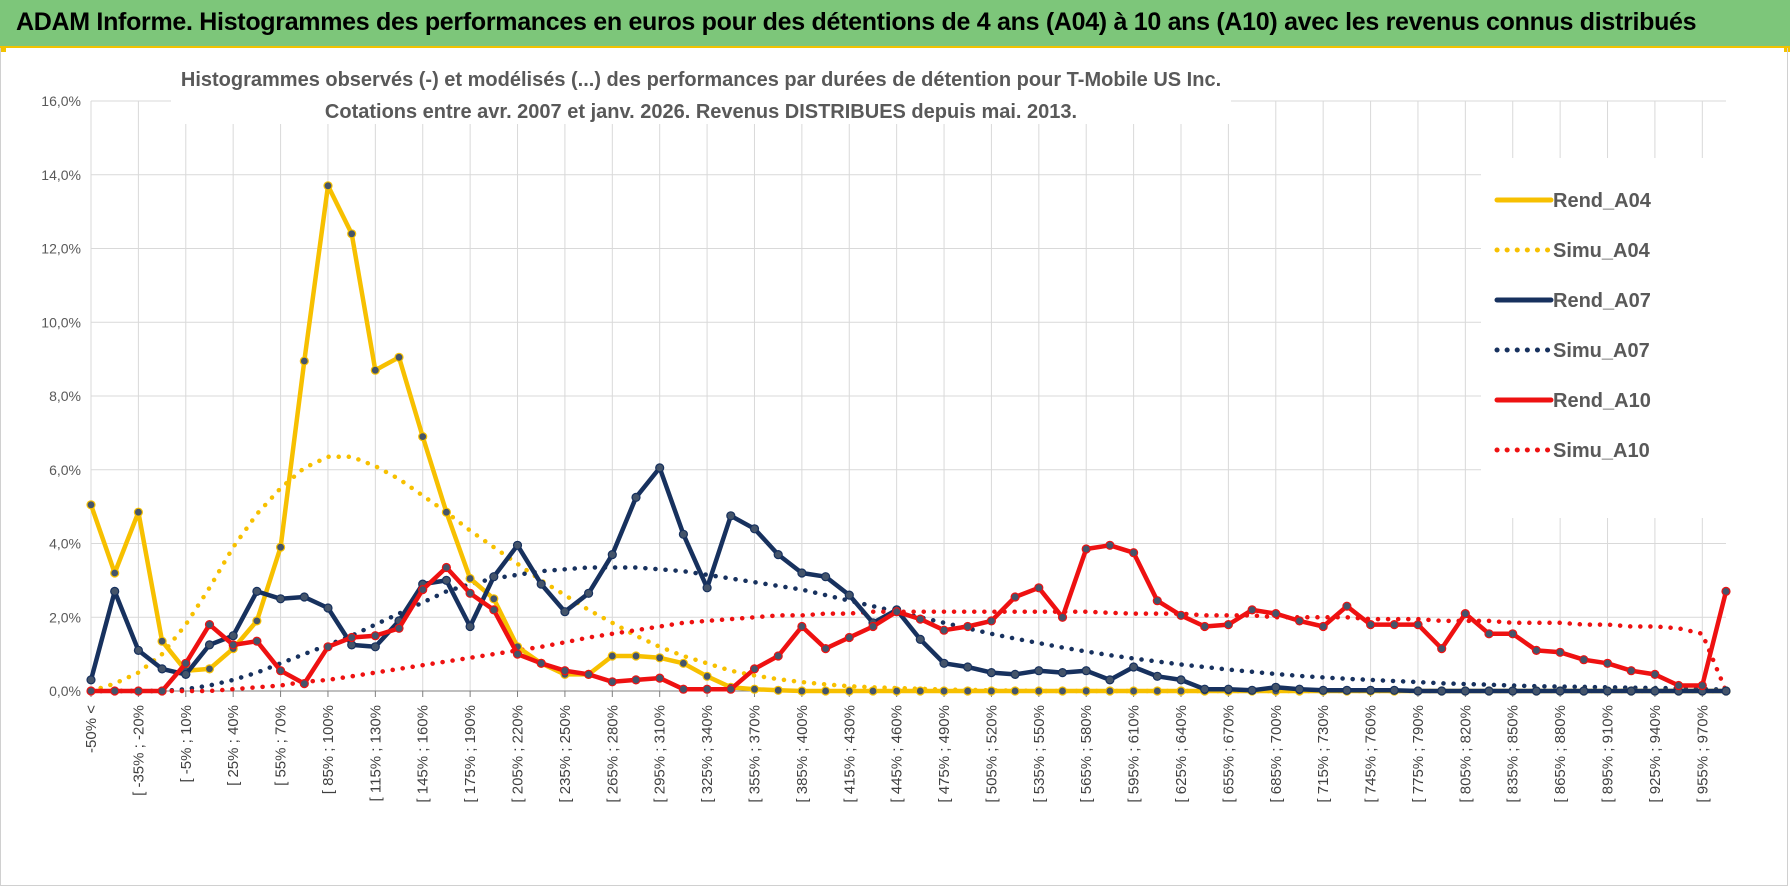 The height and width of the screenshot is (888, 1790). Describe the element at coordinates (1228, 754) in the screenshot. I see `x-tick-label: [ 655% ; 670%` at that location.